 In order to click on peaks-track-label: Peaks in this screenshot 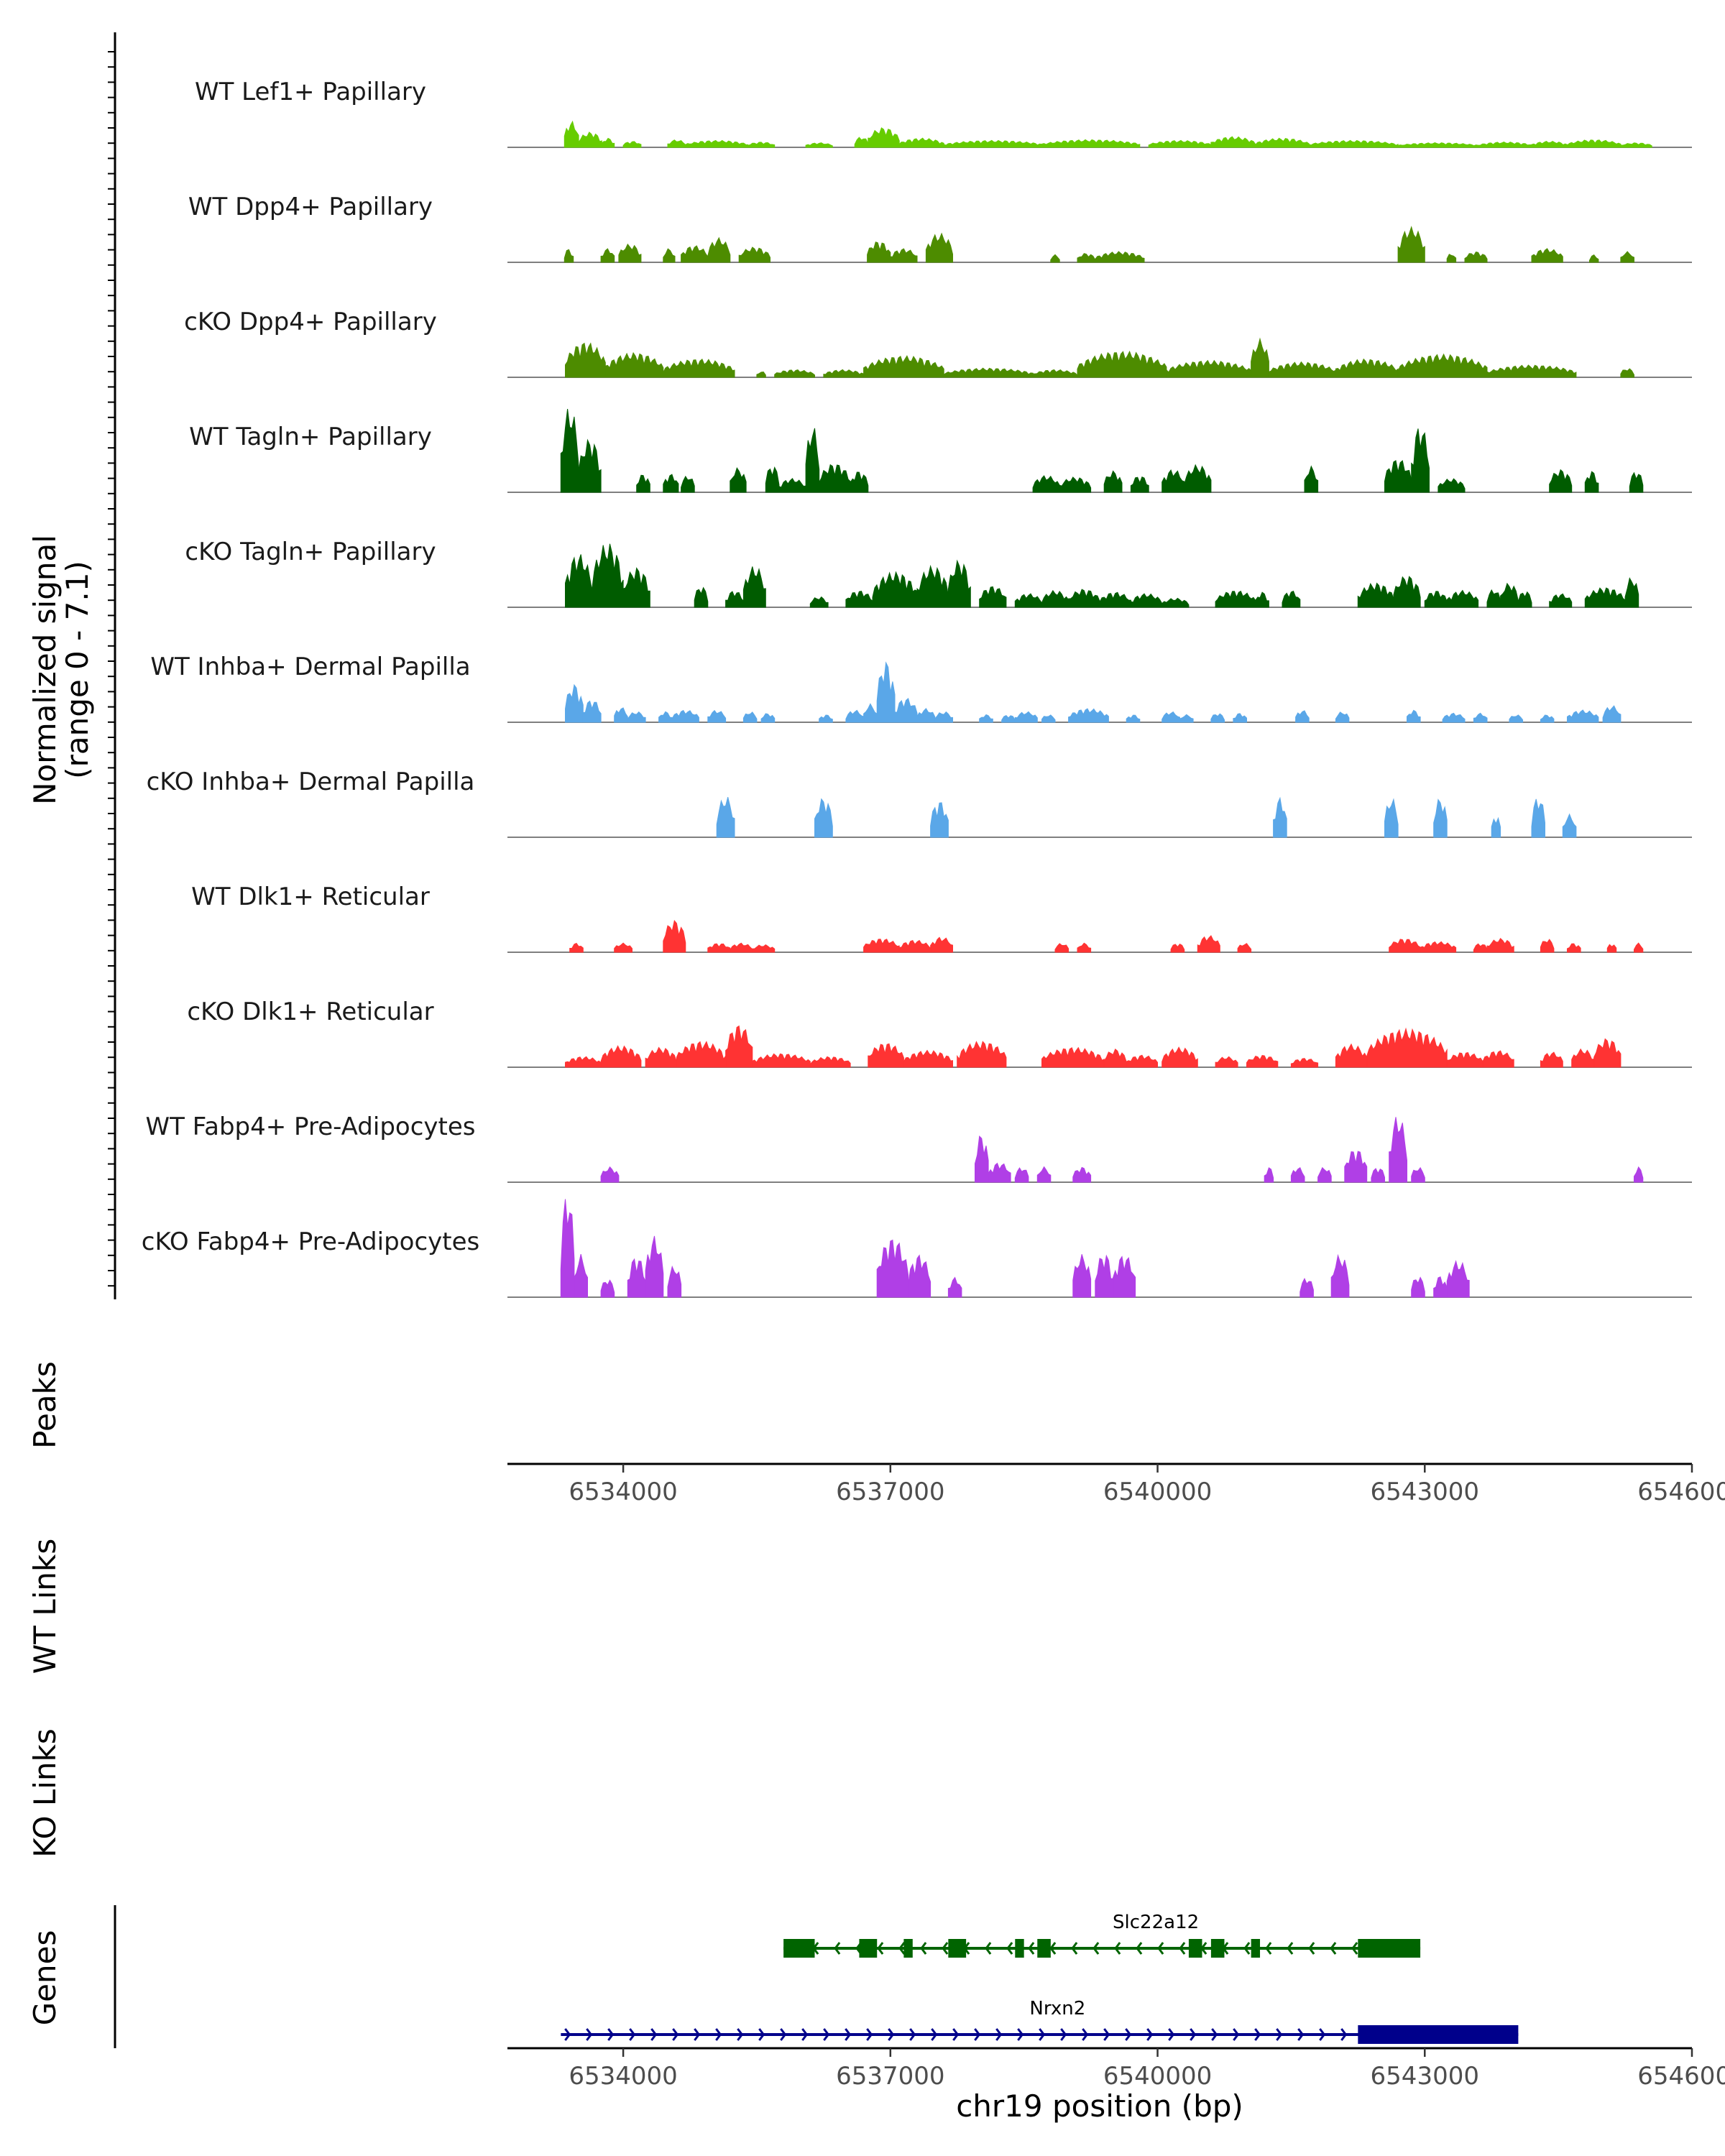, I will do `click(45, 1405)`.